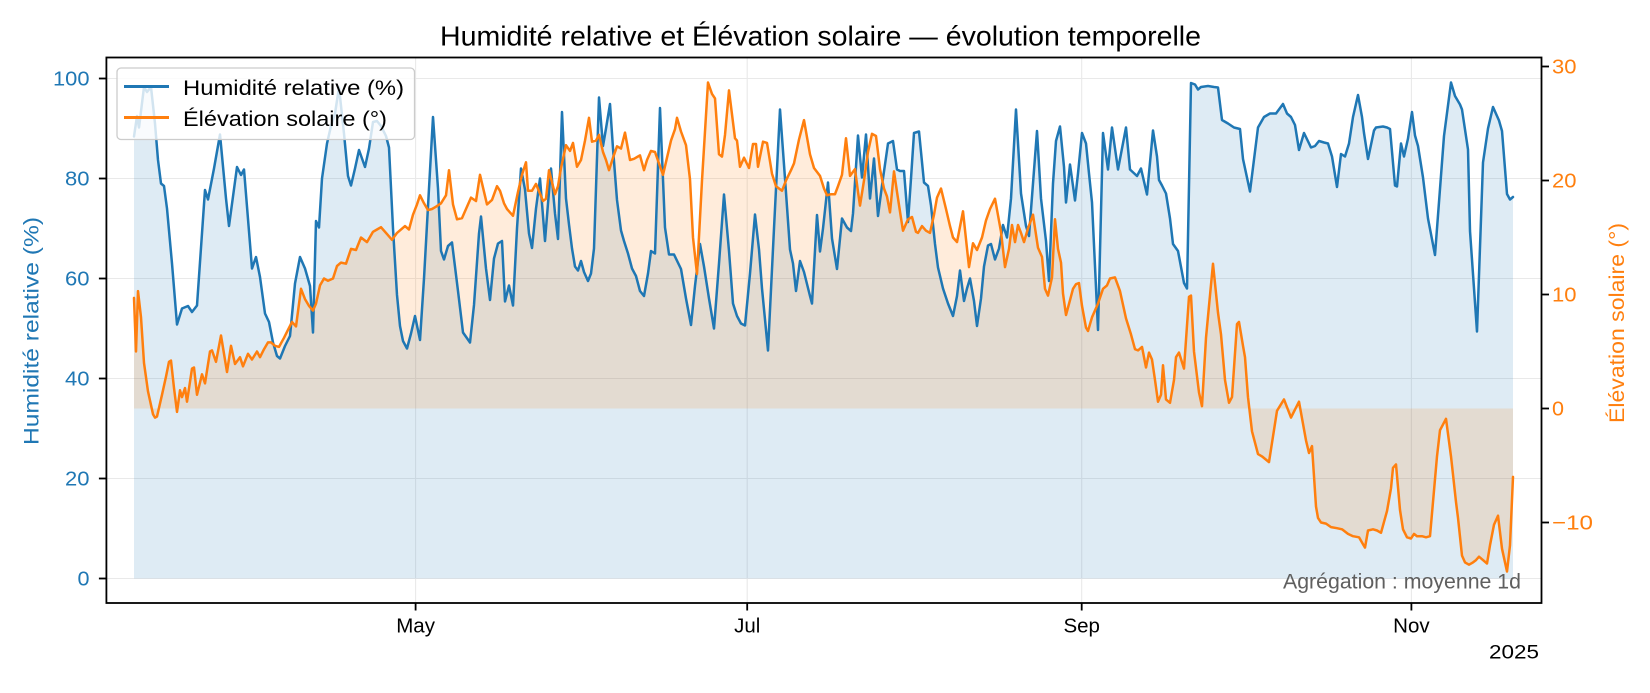 This screenshot has width=1650, height=693. What do you see at coordinates (77, 179) in the screenshot?
I see `svg-text: 80` at bounding box center [77, 179].